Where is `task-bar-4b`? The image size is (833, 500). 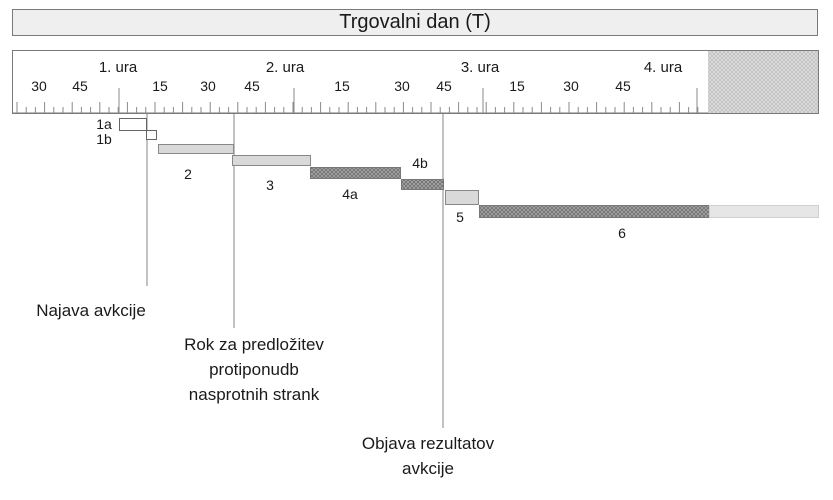
task-bar-4b is located at coordinates (422, 184).